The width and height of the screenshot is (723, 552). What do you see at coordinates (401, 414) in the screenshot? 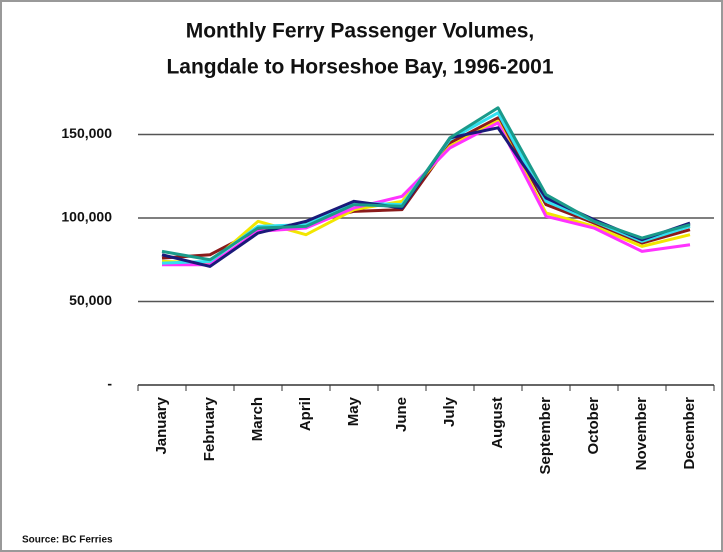
I see `x-tick-label: June` at bounding box center [401, 414].